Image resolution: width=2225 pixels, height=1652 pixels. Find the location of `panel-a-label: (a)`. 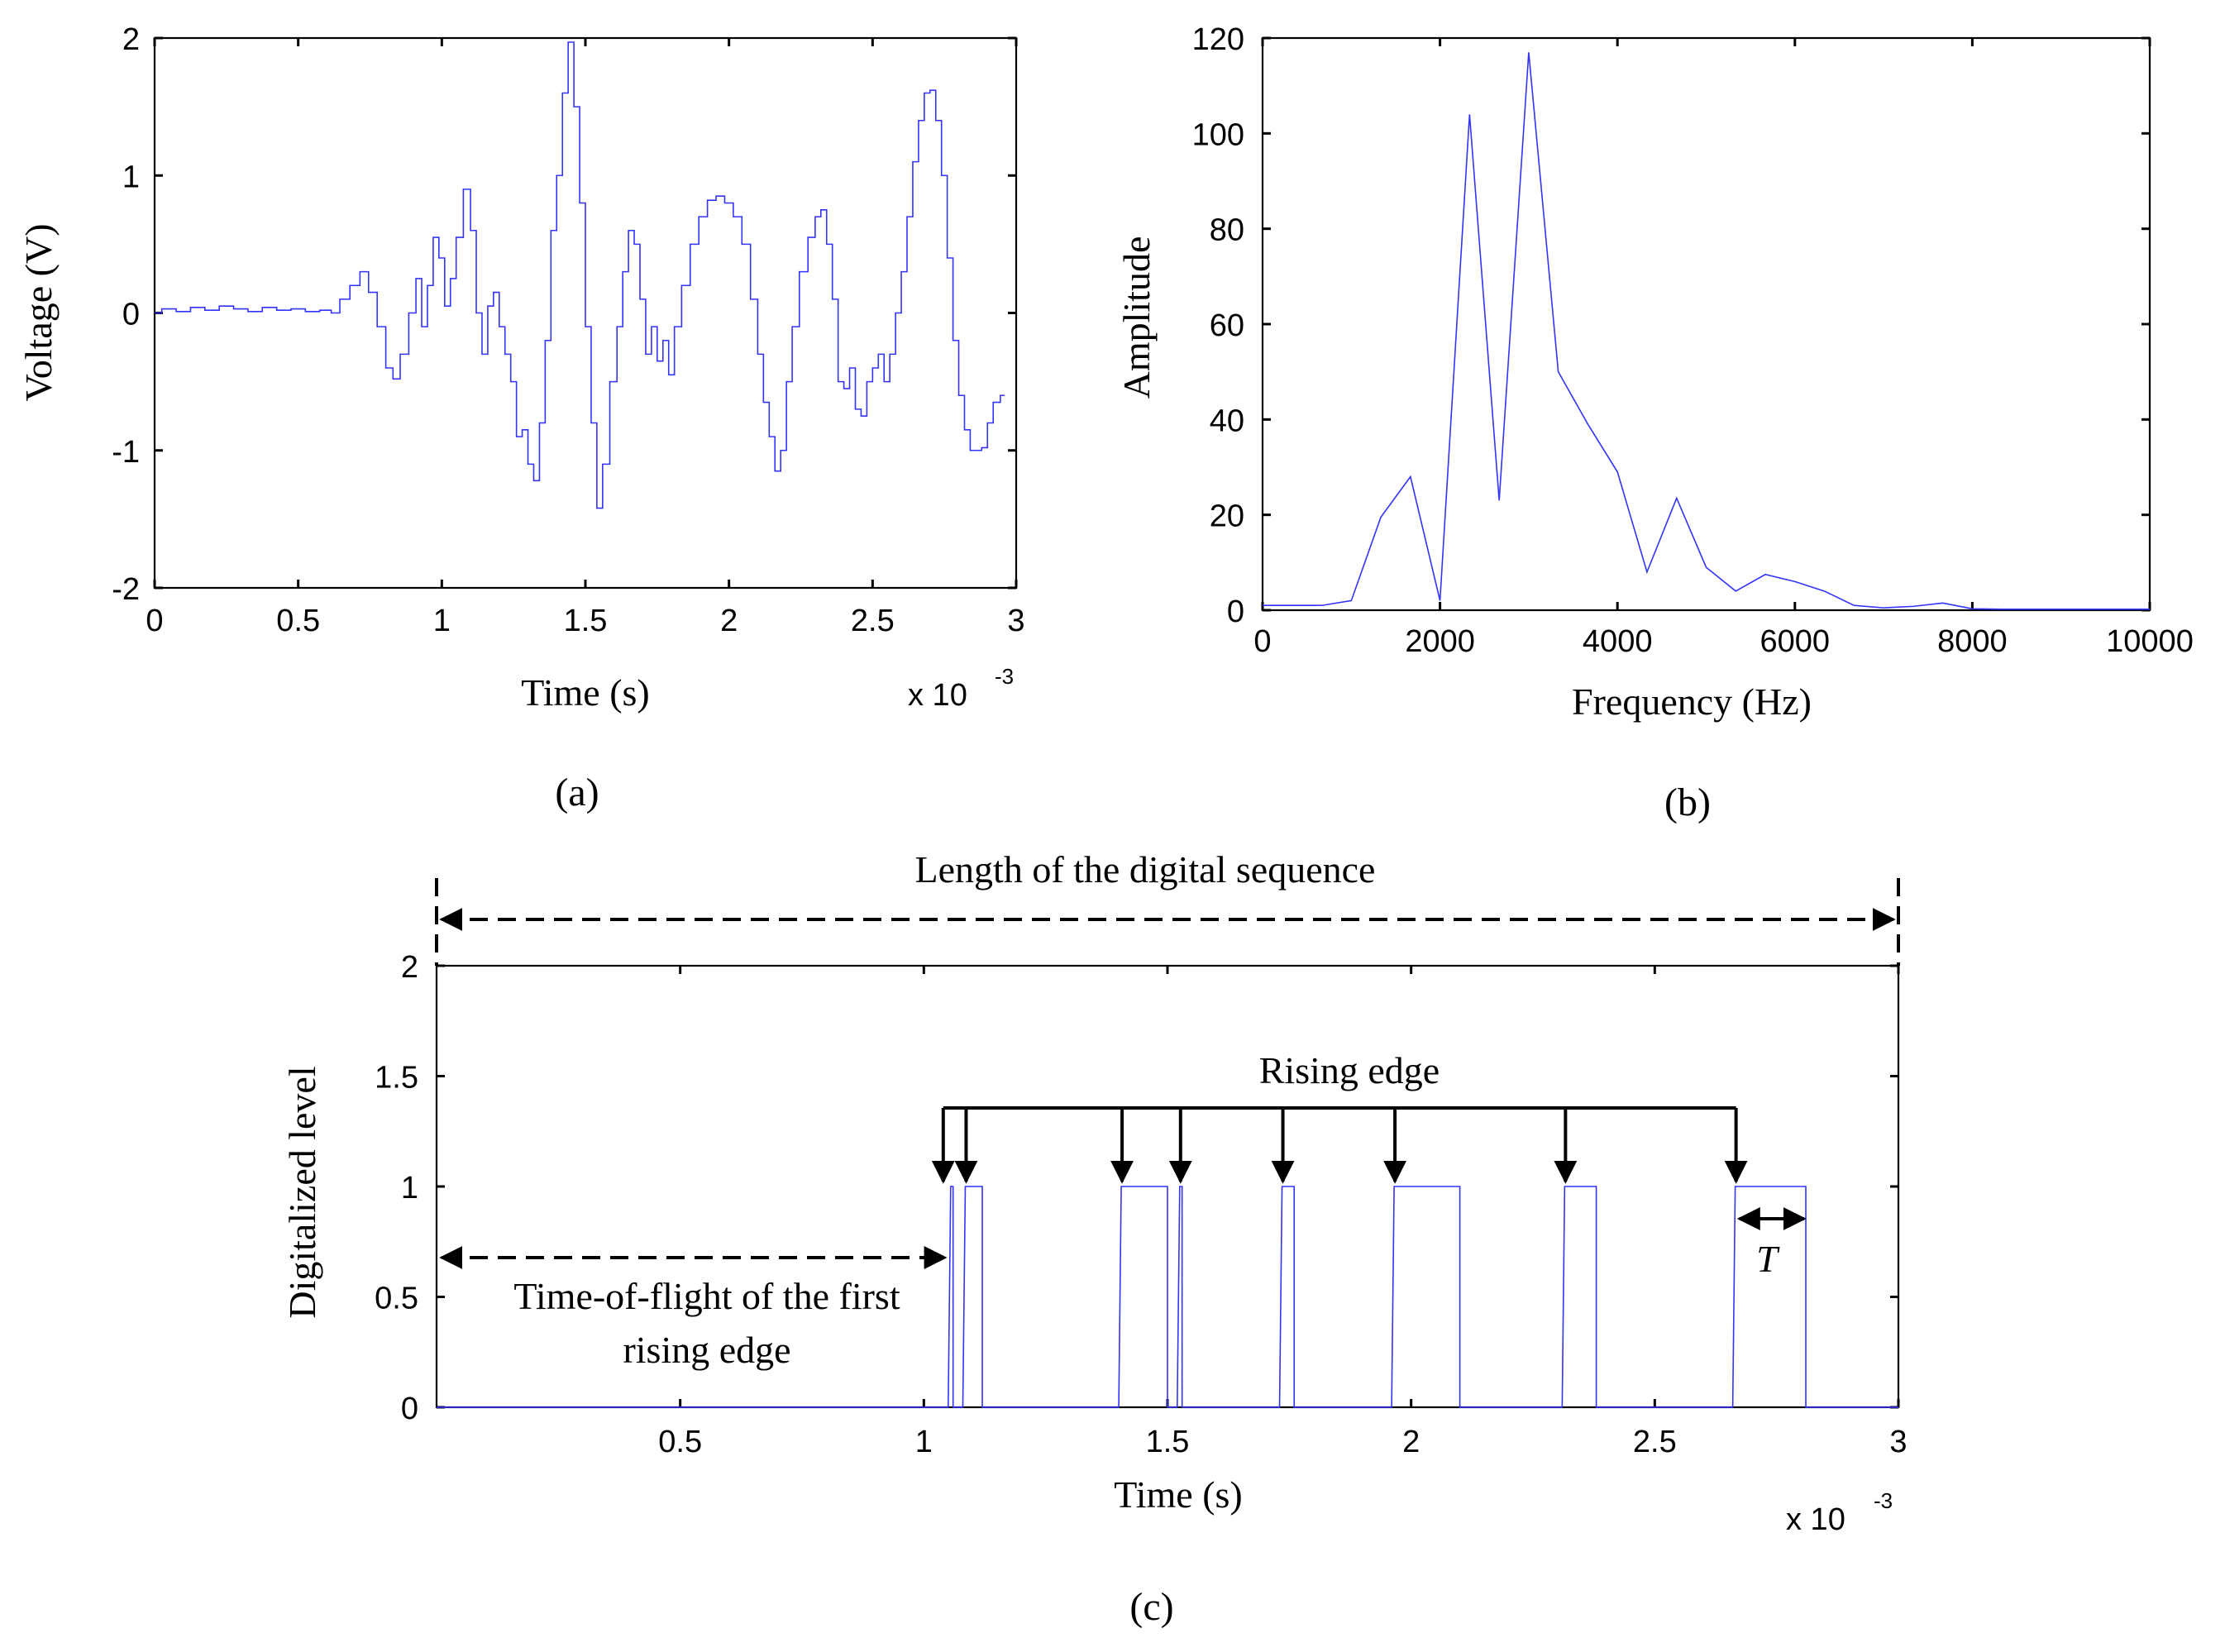

panel-a-label: (a) is located at coordinates (577, 793).